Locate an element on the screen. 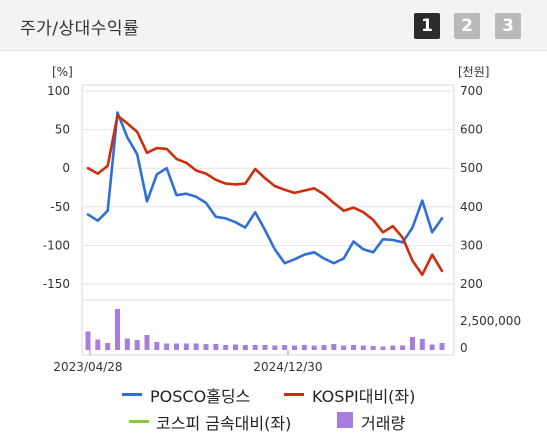  legend-label-volume: 거래량 is located at coordinates (383, 423).